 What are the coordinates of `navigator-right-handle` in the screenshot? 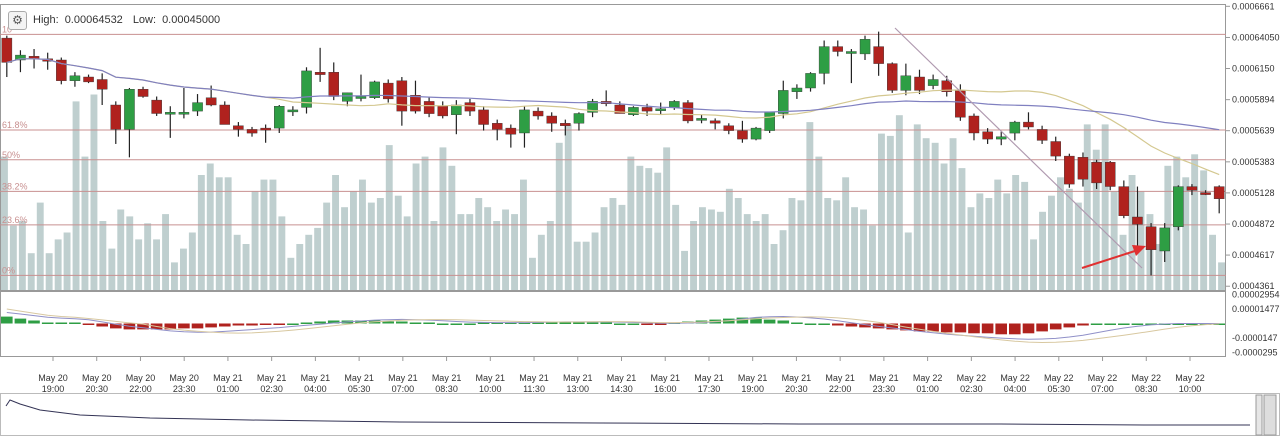 It's located at (1270, 415).